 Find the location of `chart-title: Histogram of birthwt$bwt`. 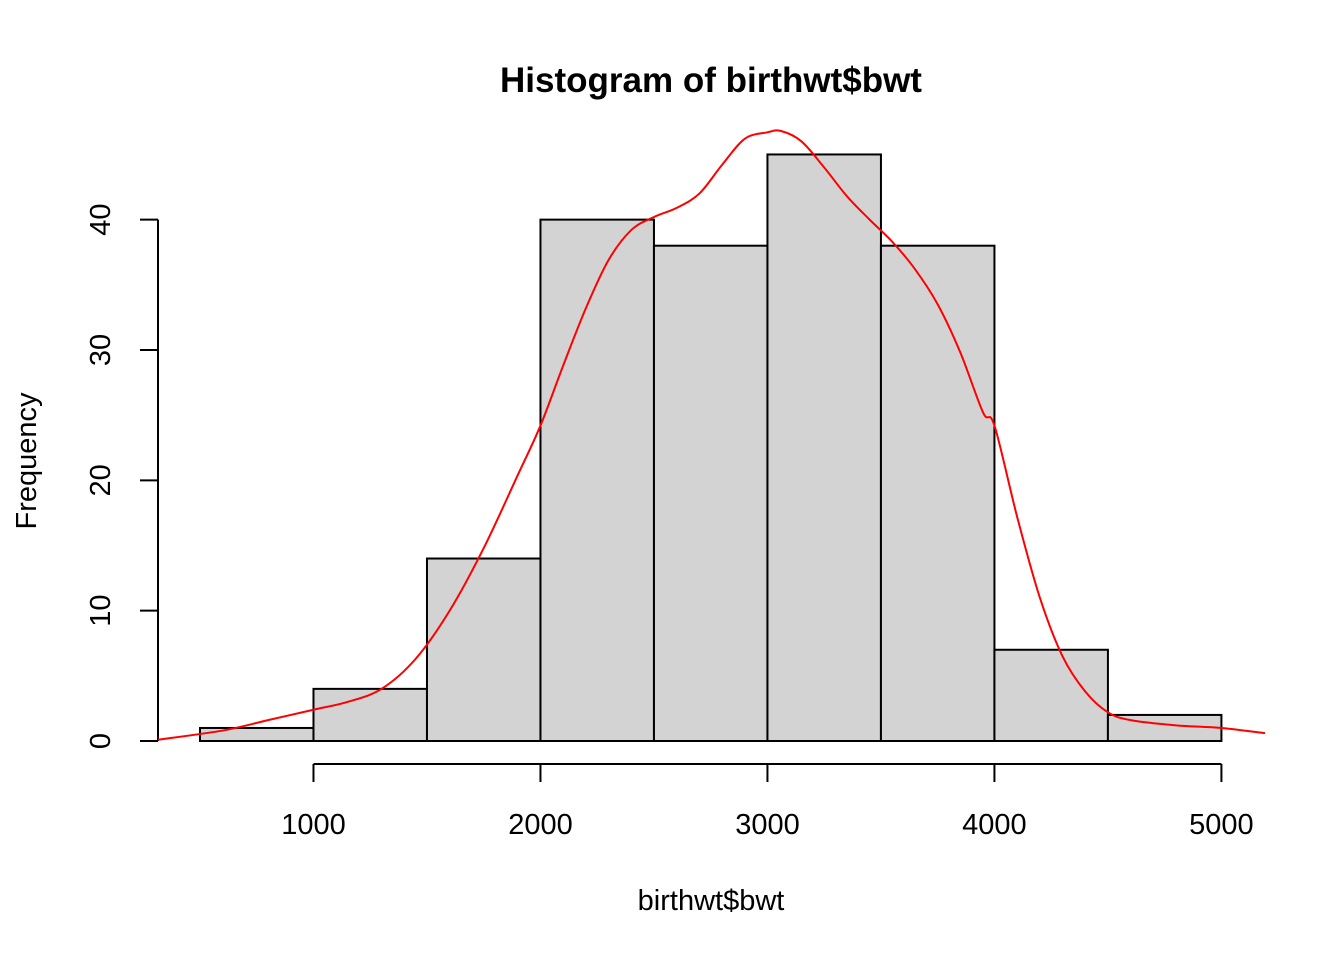

chart-title: Histogram of birthwt$bwt is located at coordinates (711, 80).